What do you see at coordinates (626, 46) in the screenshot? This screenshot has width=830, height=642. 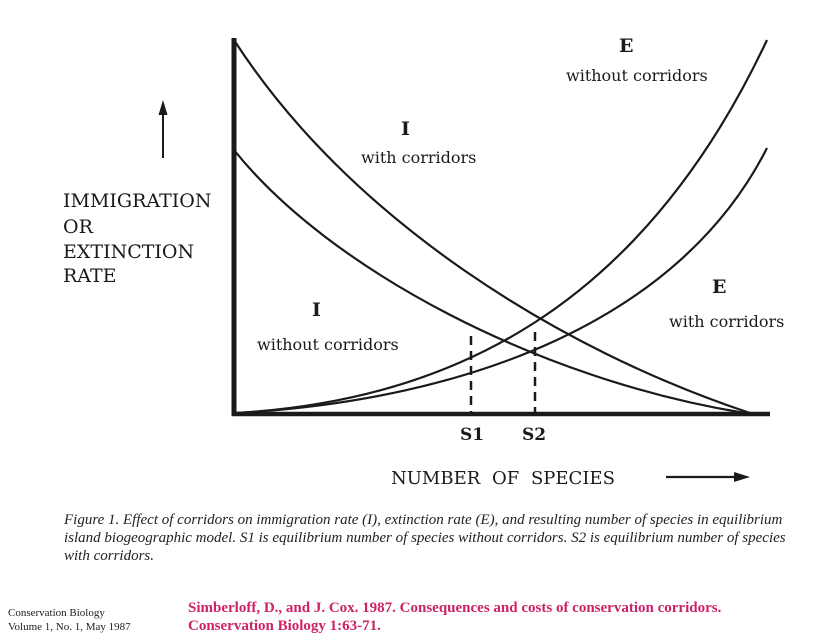 I see `e-without-corridors-letter: E` at bounding box center [626, 46].